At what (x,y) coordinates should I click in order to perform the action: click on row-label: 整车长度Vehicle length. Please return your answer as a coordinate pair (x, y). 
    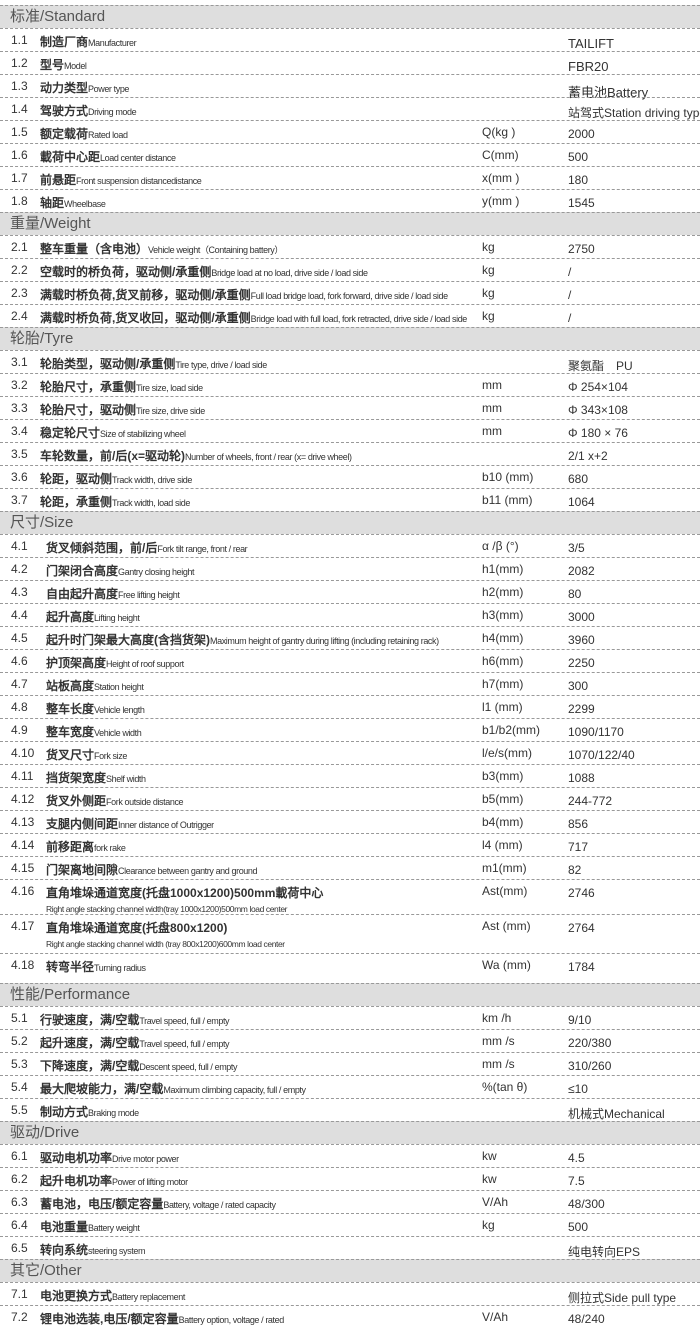
    Looking at the image, I should click on (95, 708).